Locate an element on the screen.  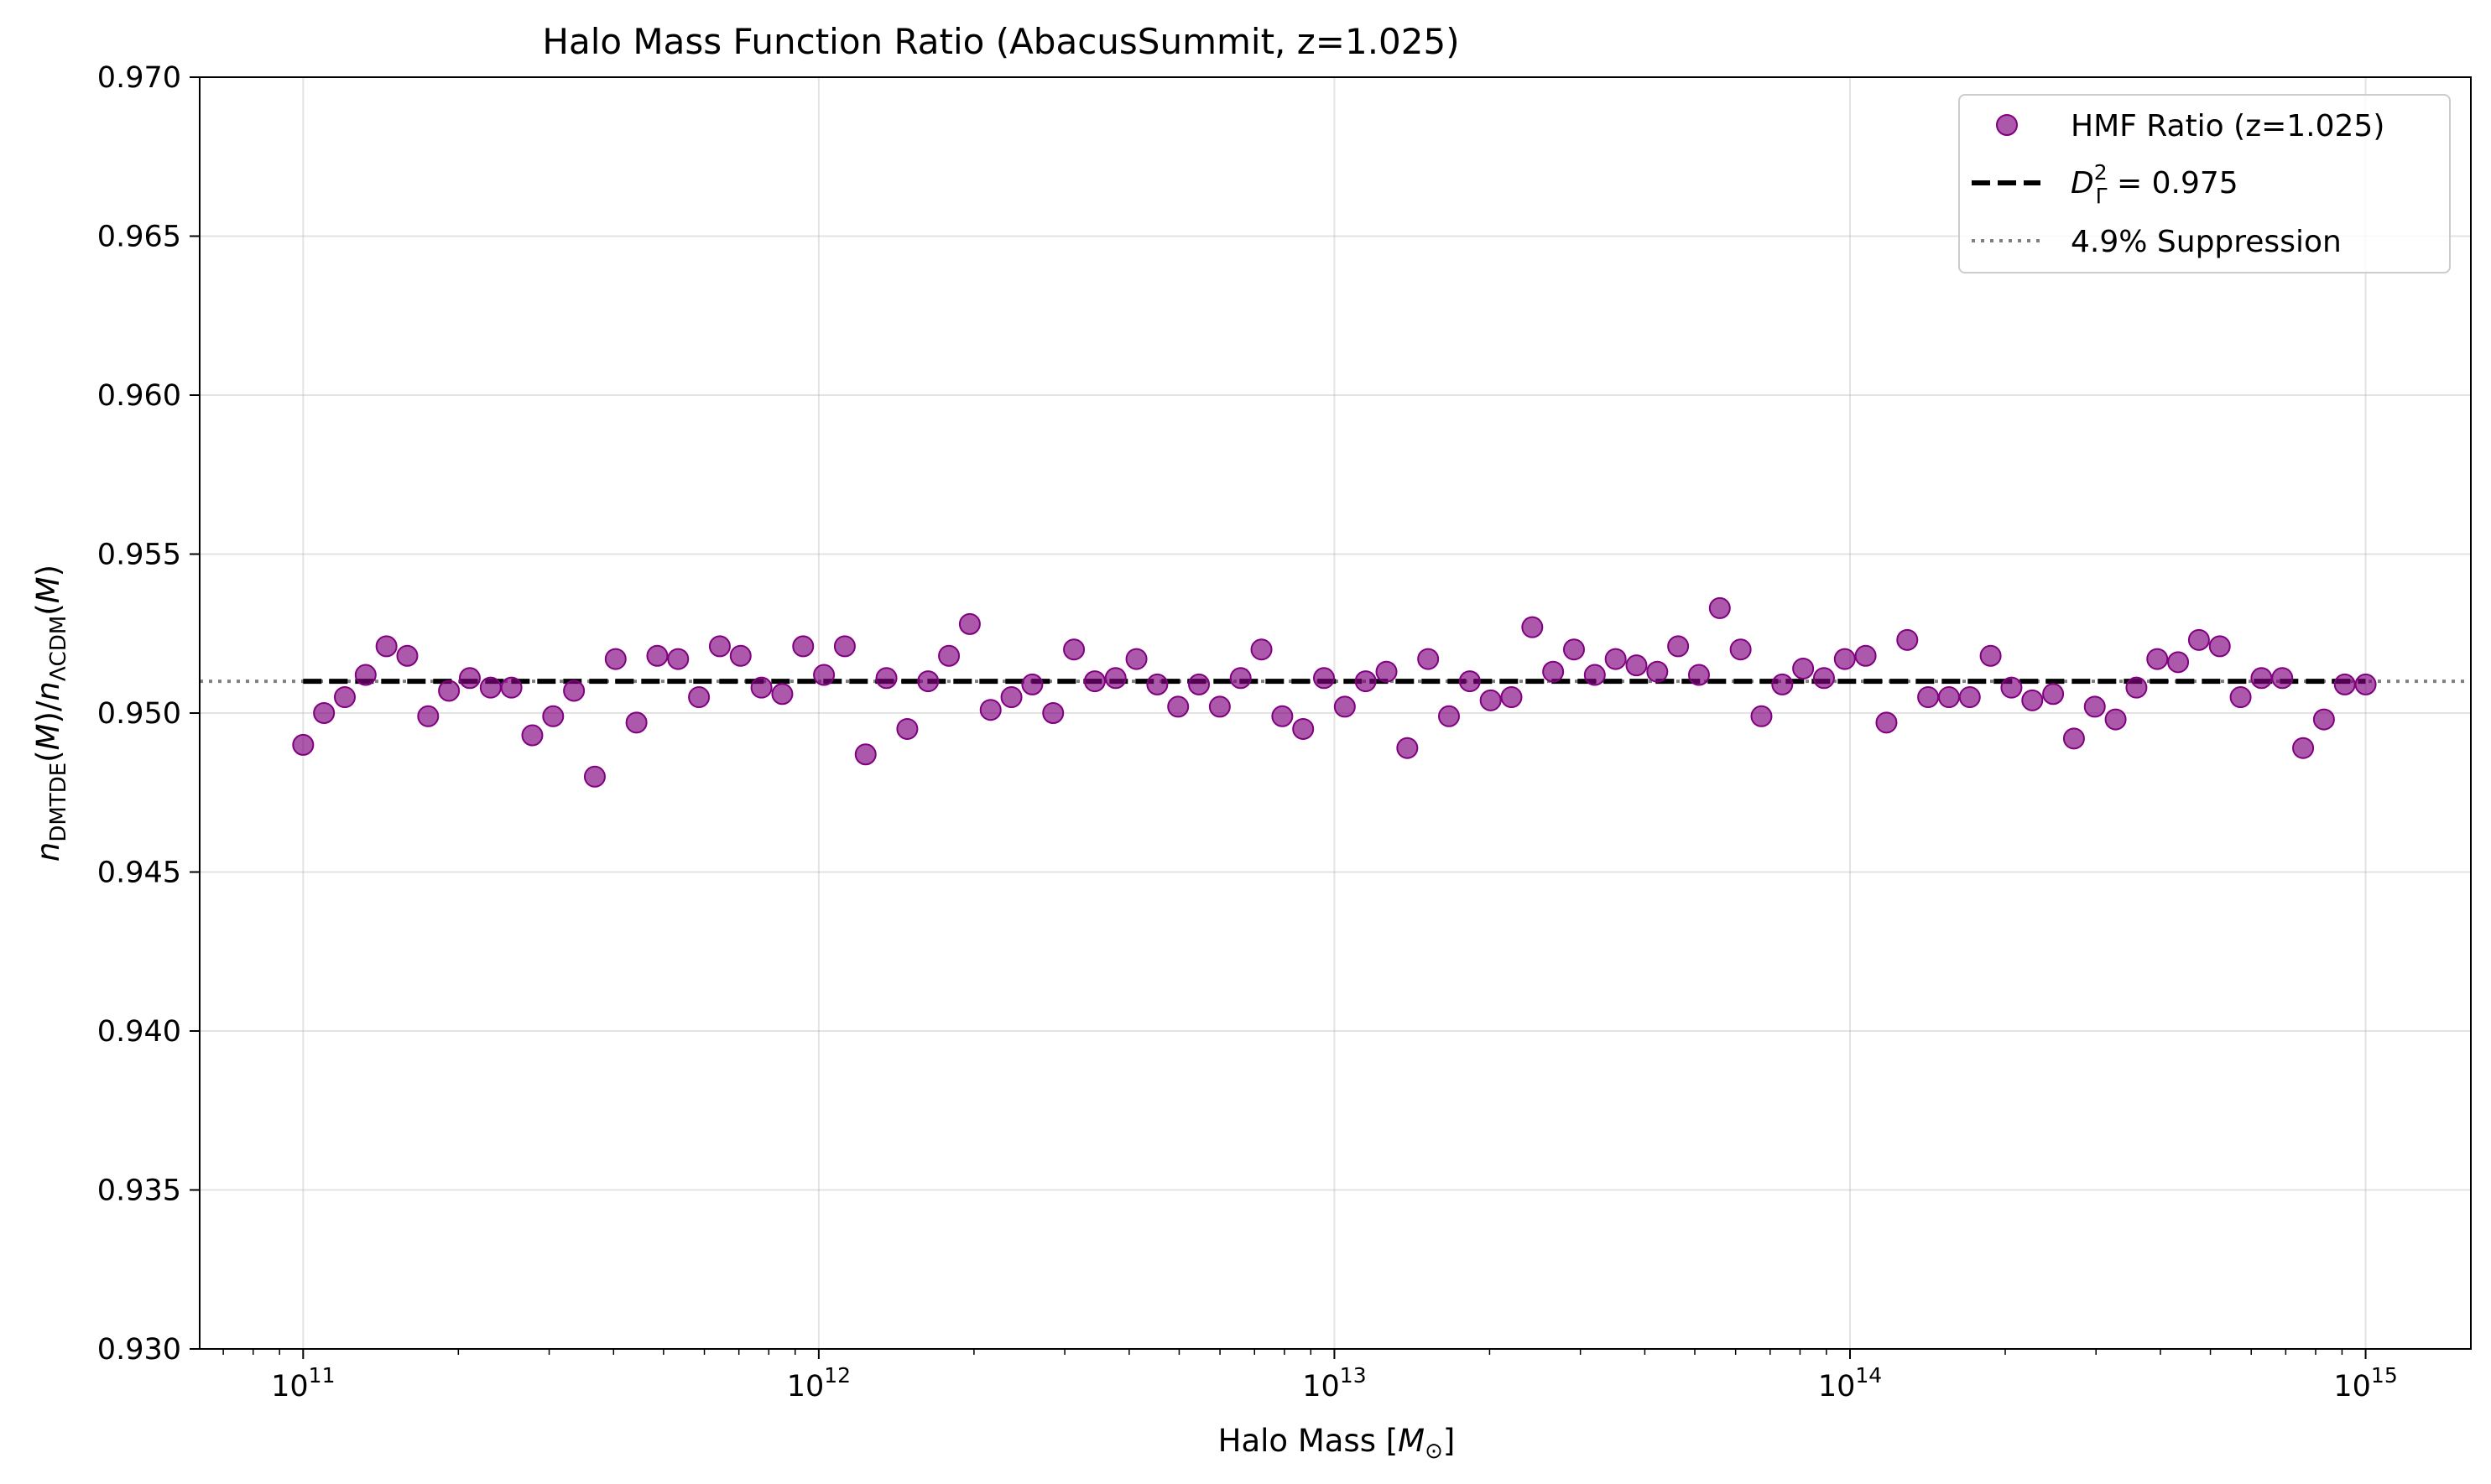
y-axis-title: nDMTDE(M)/nΛCDM(M) is located at coordinates (50, 713).